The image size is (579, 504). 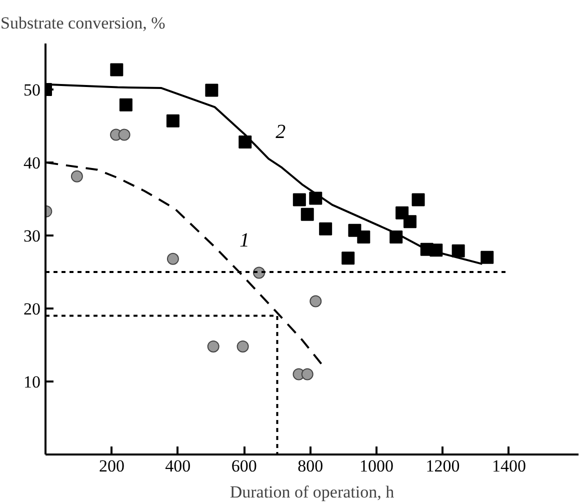 I want to click on x-tick-label: 1400, so click(x=509, y=466).